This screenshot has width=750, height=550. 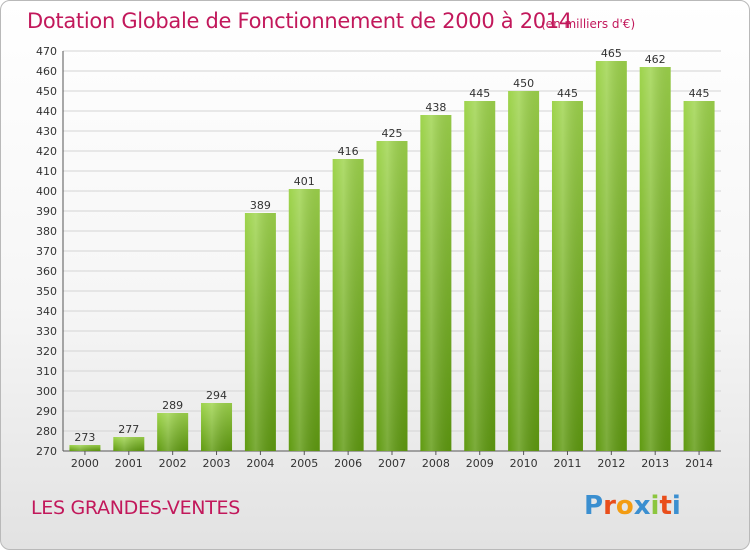 I want to click on x-tick-label: 2001, so click(x=129, y=463).